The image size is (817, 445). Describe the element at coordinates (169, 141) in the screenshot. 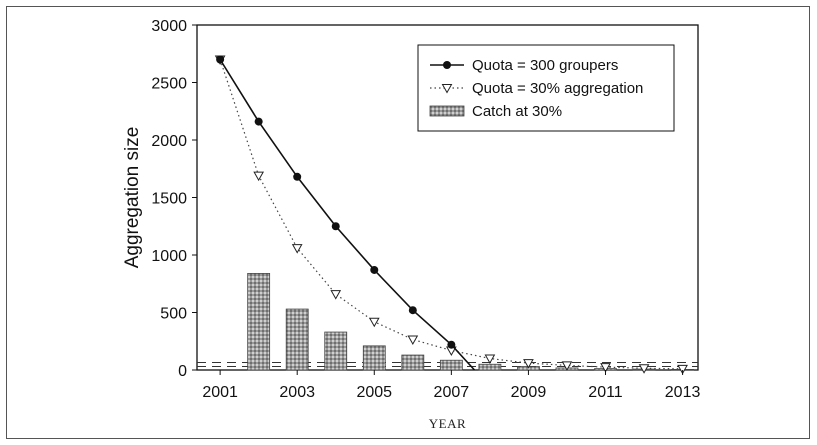

I see `y-tick-label: 2000` at that location.